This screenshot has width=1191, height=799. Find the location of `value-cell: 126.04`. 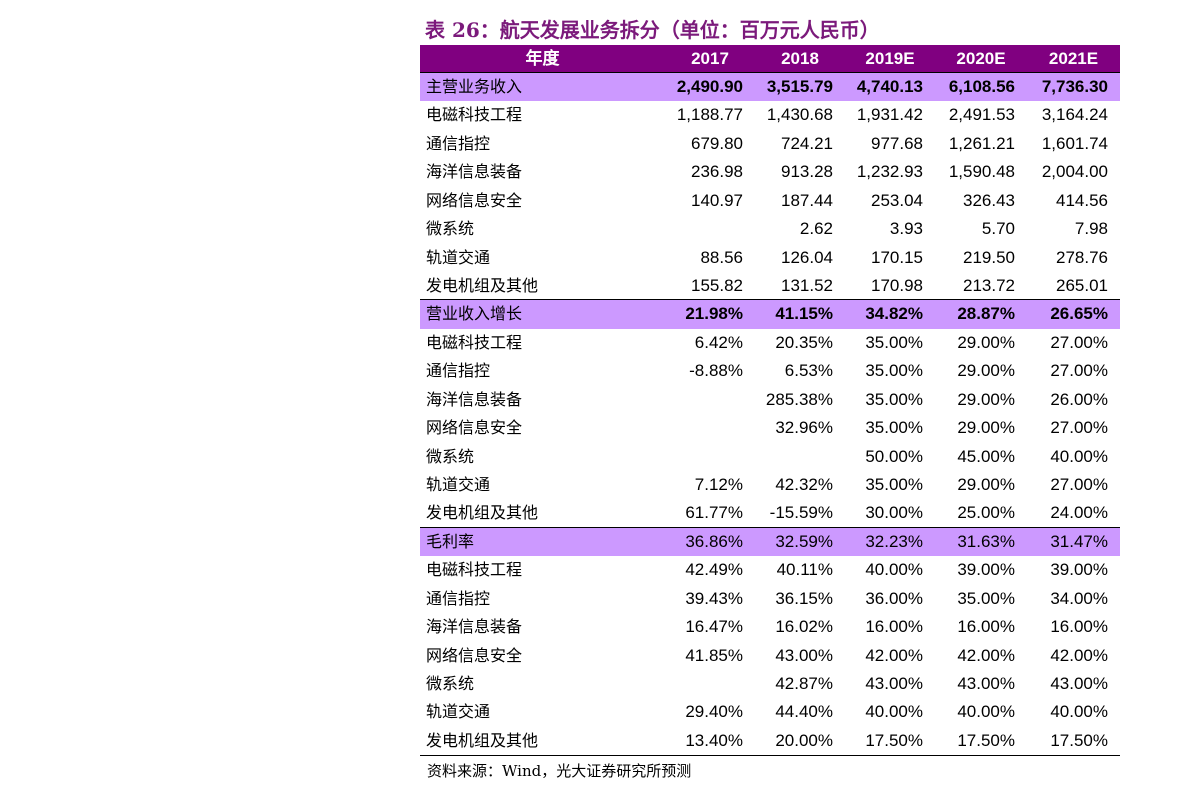

value-cell: 126.04 is located at coordinates (807, 257).